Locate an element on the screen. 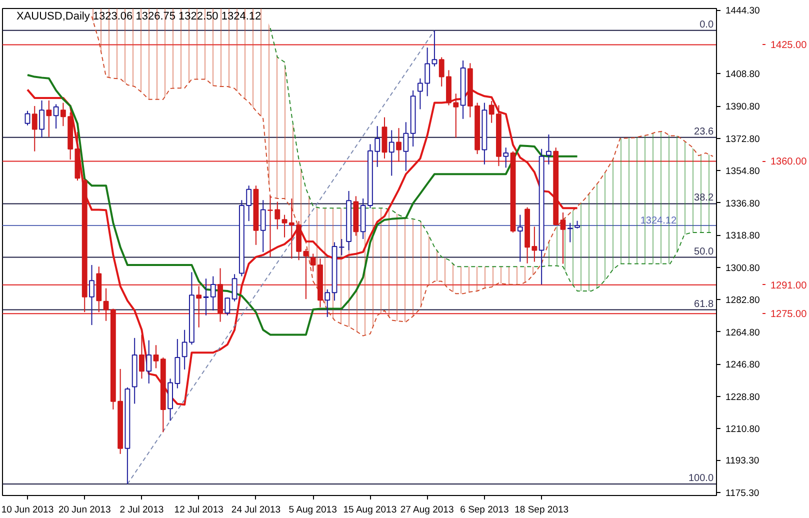 The width and height of the screenshot is (809, 518). annotation: 0.0 is located at coordinates (707, 24).